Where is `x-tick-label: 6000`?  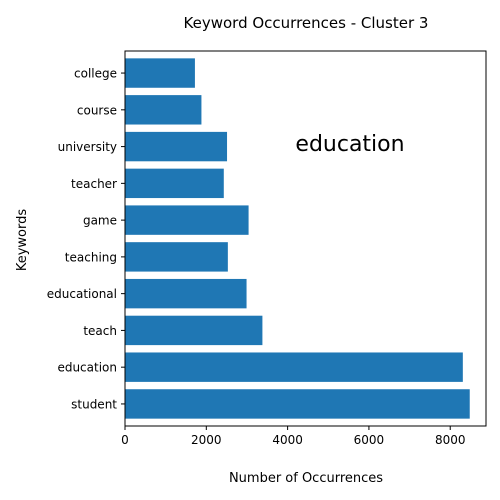
x-tick-label: 6000 is located at coordinates (369, 440).